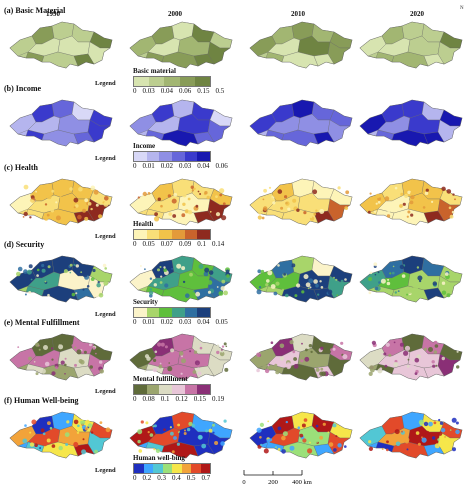 The image size is (474, 495). Describe the element at coordinates (61, 202) in the screenshot. I see `map-health-1990` at that location.